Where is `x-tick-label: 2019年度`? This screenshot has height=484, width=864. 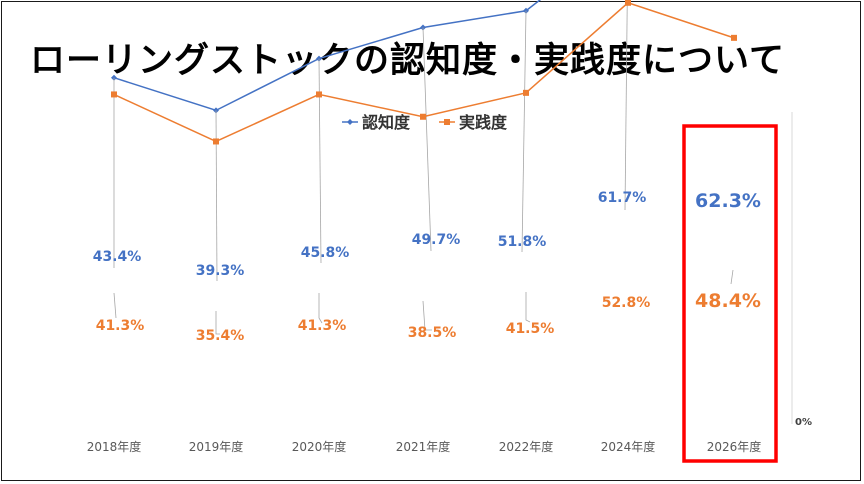 x-tick-label: 2019年度 is located at coordinates (216, 446).